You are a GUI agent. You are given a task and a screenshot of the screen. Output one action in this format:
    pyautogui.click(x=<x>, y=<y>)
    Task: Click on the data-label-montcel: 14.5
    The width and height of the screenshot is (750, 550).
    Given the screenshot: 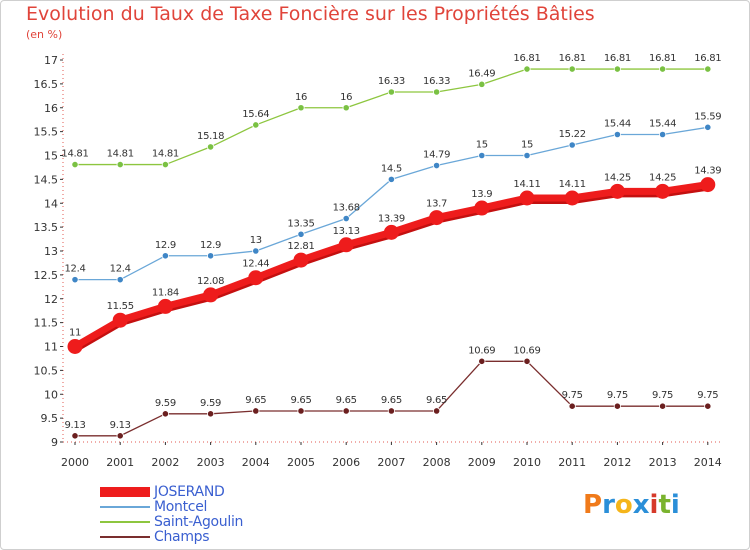 What is the action you would take?
    pyautogui.click(x=391, y=168)
    